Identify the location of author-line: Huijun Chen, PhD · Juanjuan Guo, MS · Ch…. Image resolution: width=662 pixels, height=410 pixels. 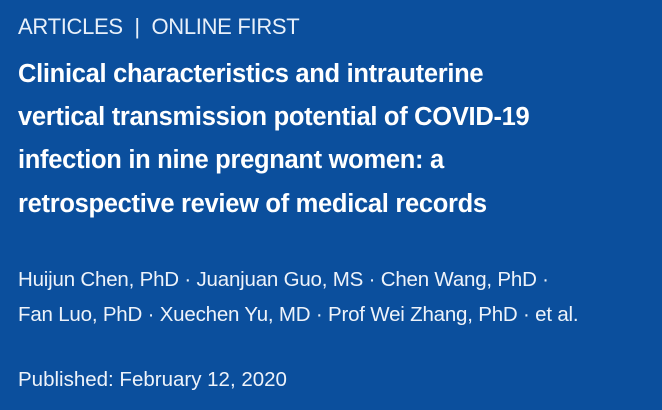
(283, 279).